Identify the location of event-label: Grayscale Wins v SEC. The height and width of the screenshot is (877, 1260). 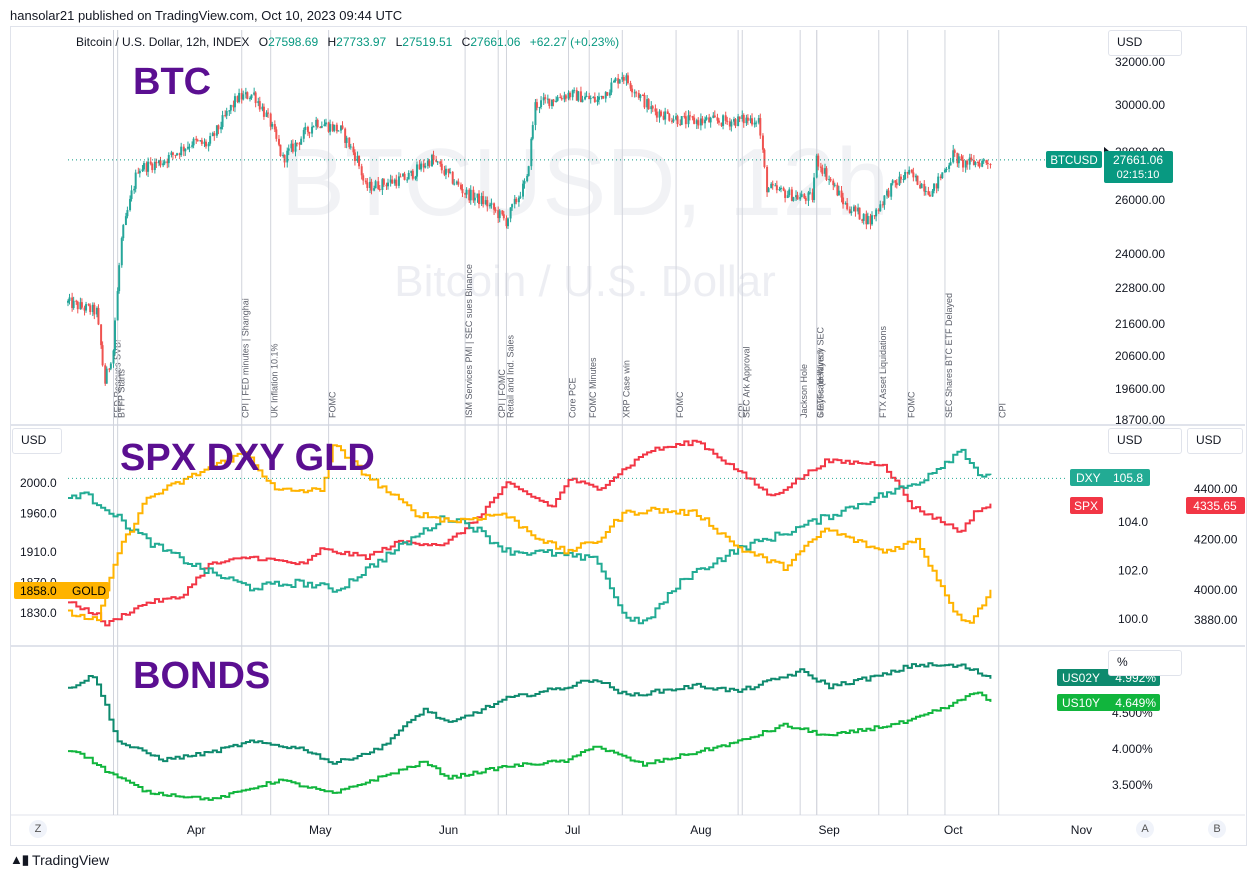
(821, 372).